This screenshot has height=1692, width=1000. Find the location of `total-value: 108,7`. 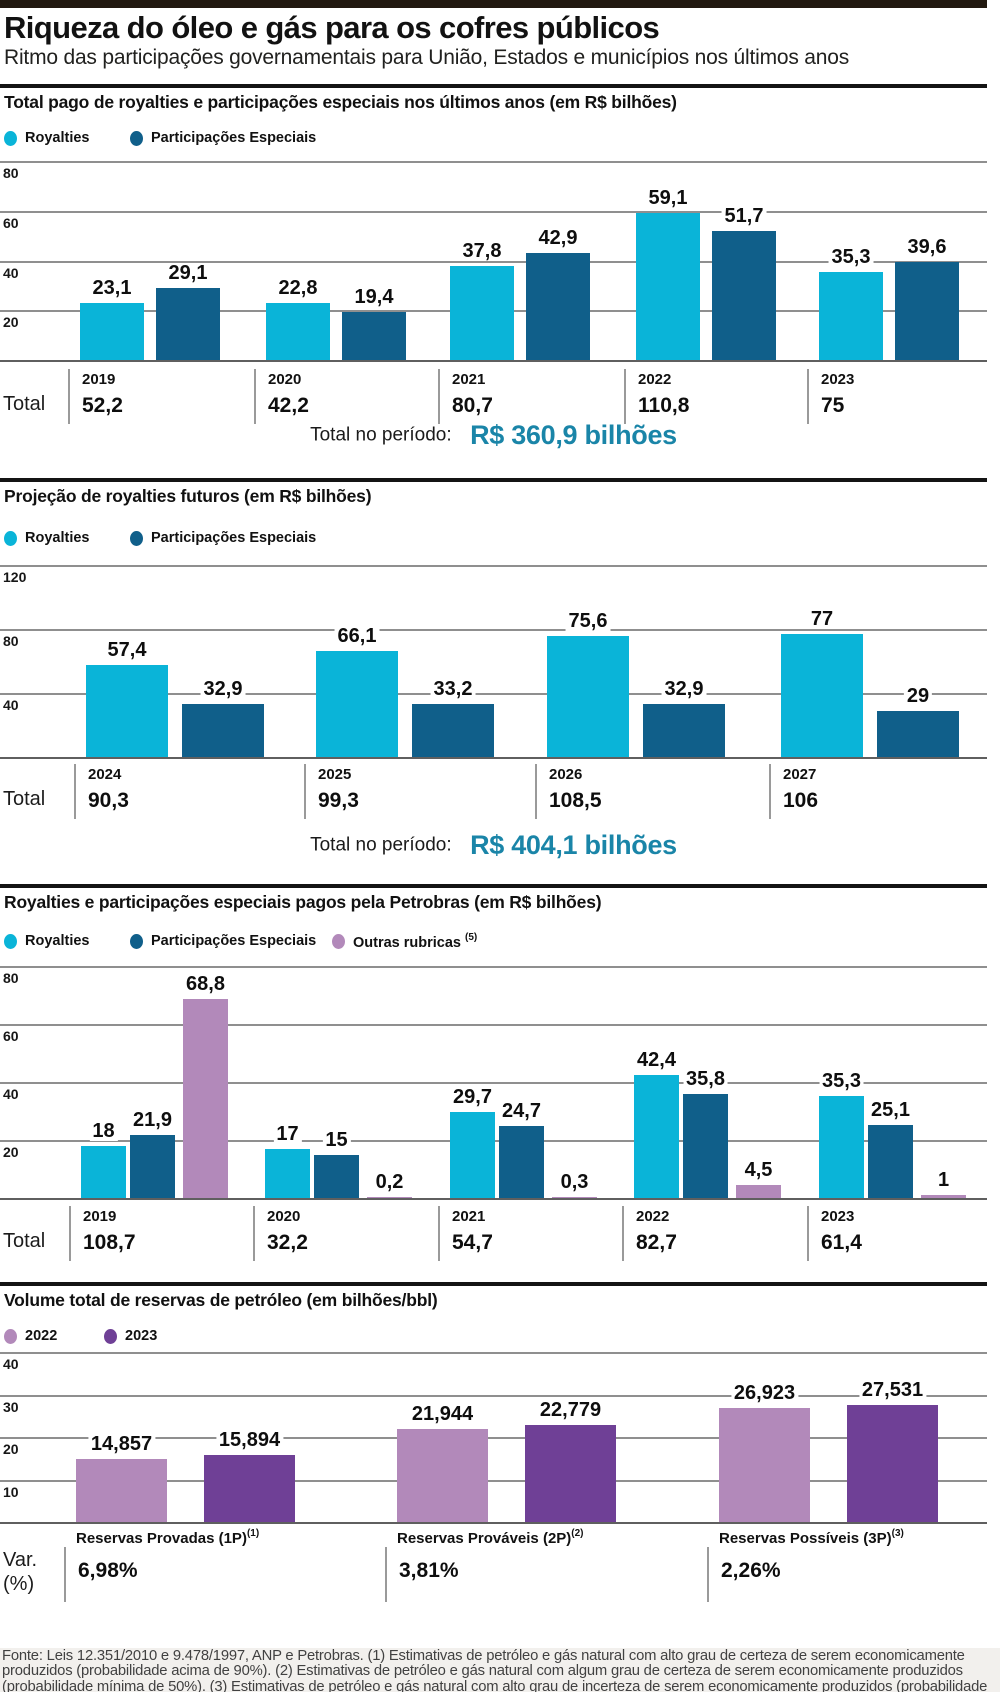

total-value: 108,7 is located at coordinates (109, 1242).